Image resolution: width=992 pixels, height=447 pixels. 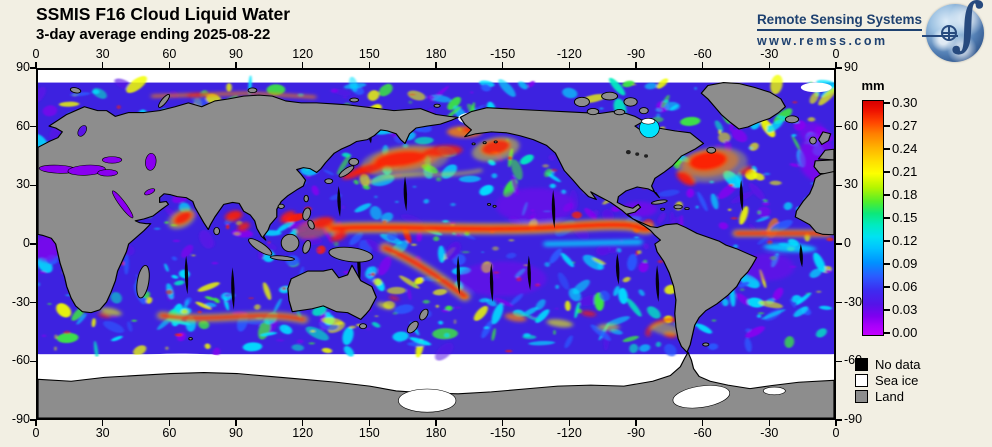 What do you see at coordinates (436, 54) in the screenshot?
I see `x-tick-label-top: 180` at bounding box center [436, 54].